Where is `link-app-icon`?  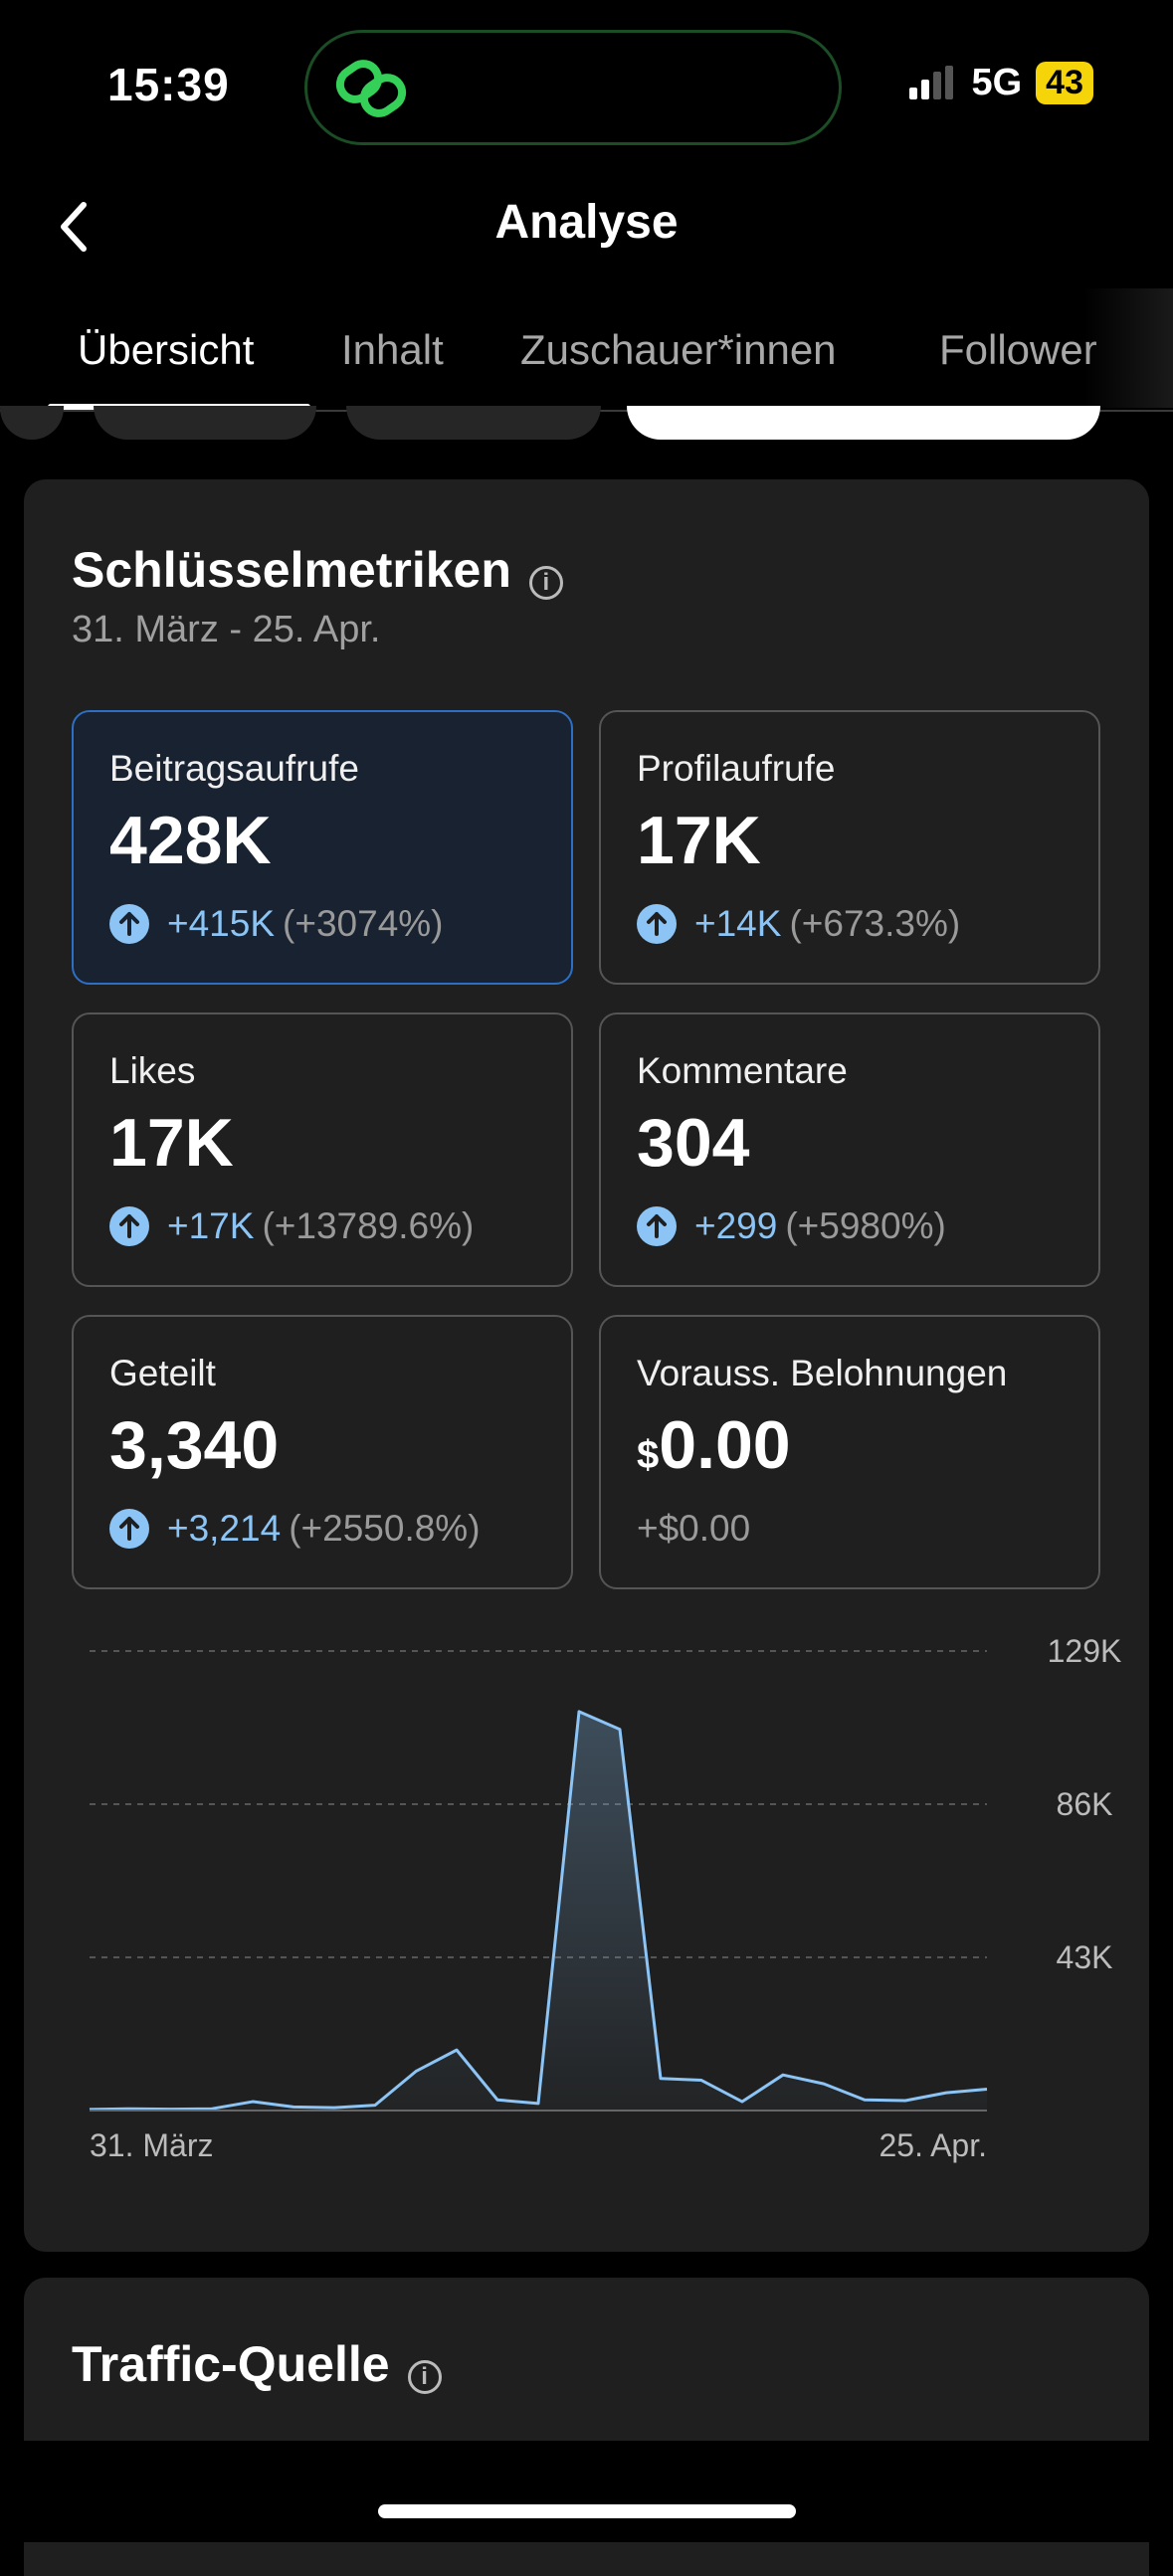 link-app-icon is located at coordinates (371, 88).